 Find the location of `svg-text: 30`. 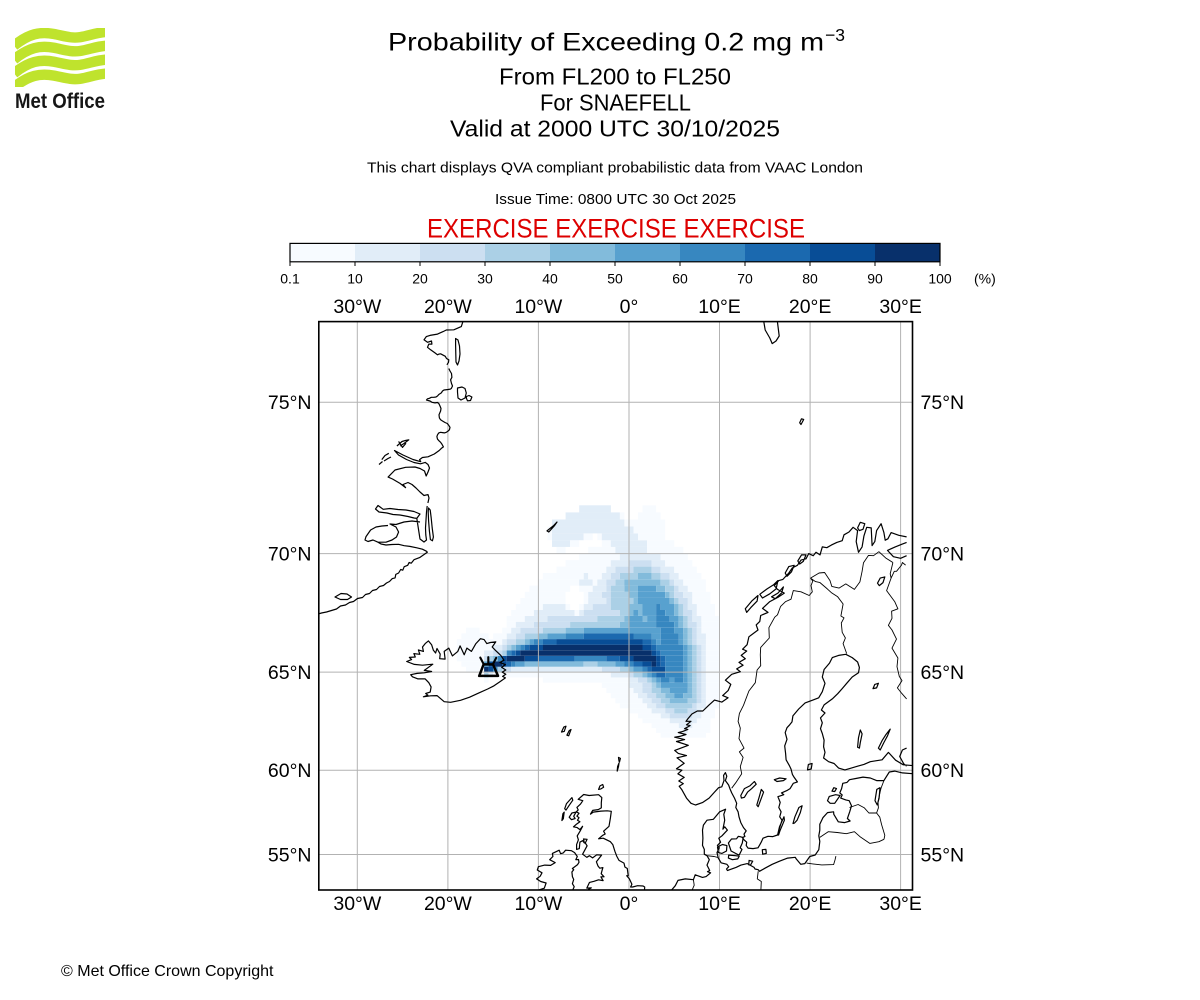

svg-text: 30 is located at coordinates (485, 279).